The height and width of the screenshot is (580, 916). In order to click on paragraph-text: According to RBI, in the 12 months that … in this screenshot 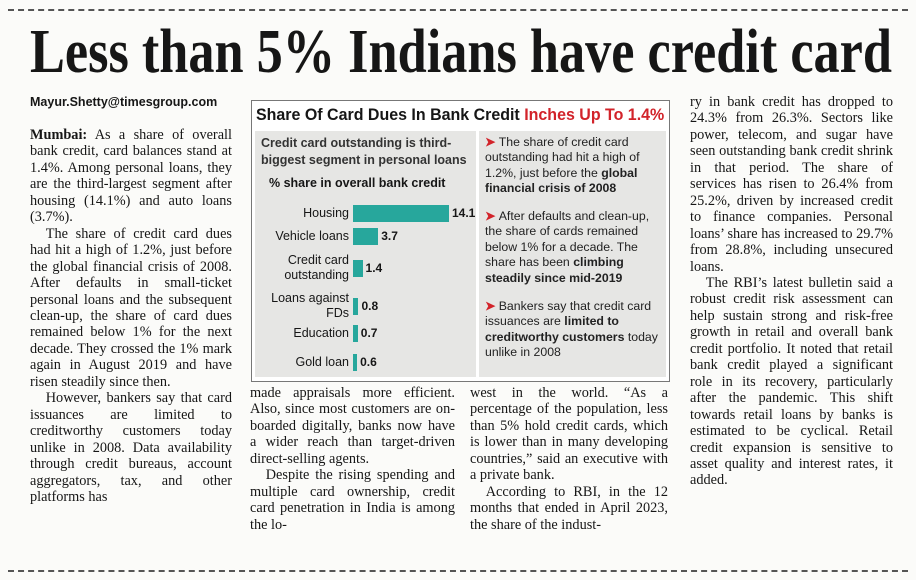, I will do `click(569, 508)`.